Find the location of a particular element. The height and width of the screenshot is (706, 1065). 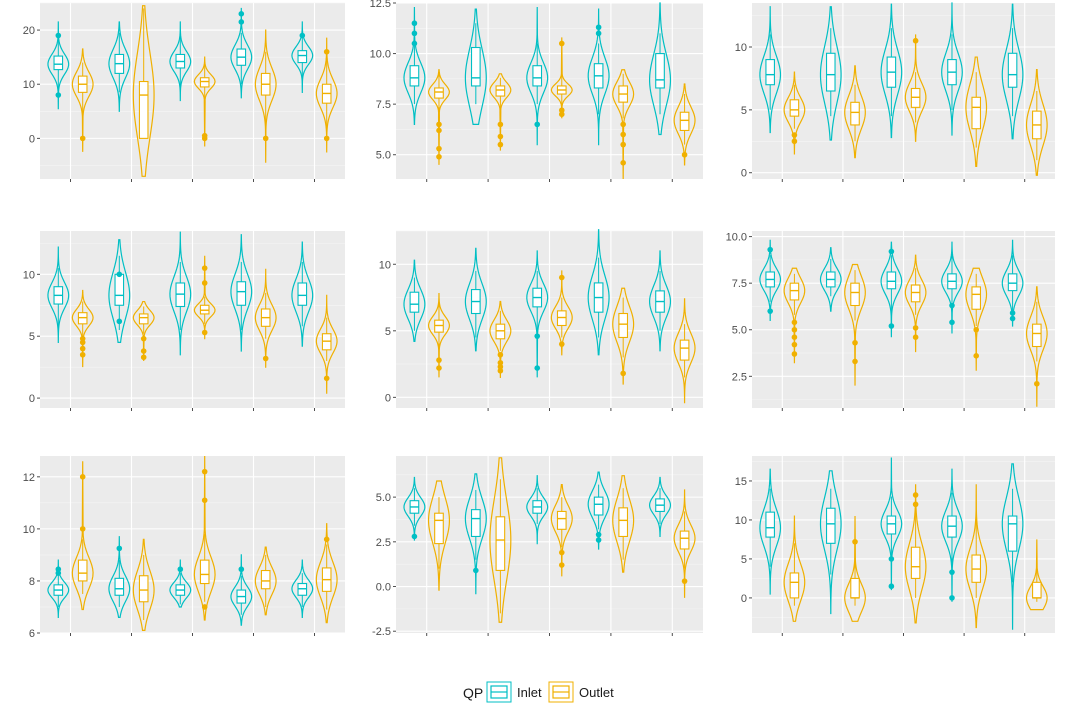

legend-title: QP is located at coordinates (473, 693).